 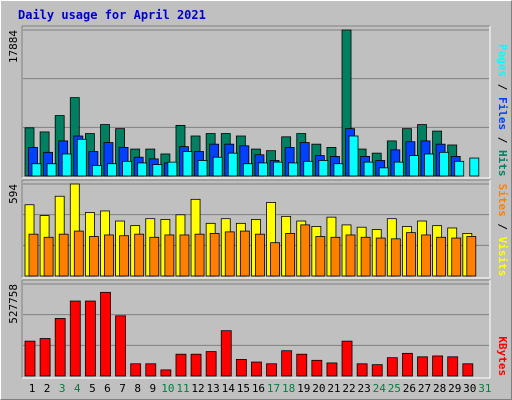 I want to click on legend-entry: Files, so click(x=502, y=113).